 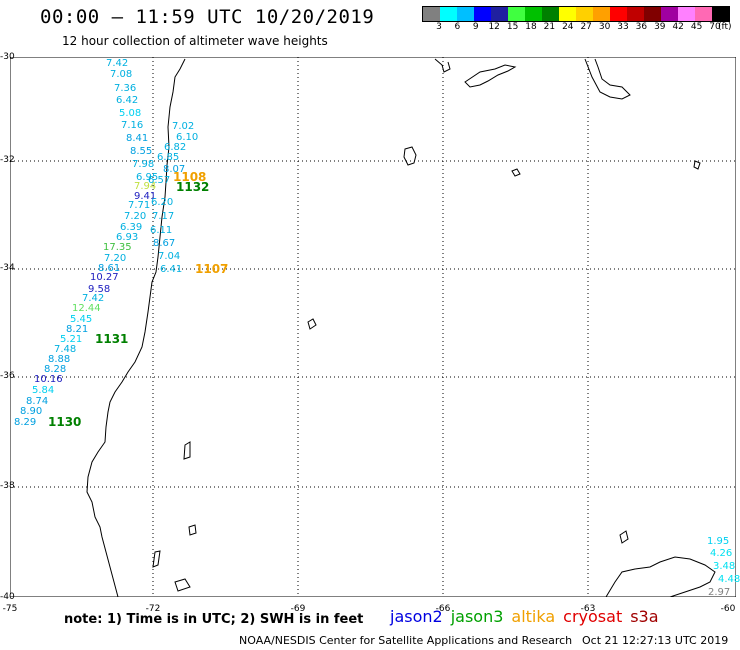 I want to click on wave-height-value: 7.94, so click(x=145, y=186).